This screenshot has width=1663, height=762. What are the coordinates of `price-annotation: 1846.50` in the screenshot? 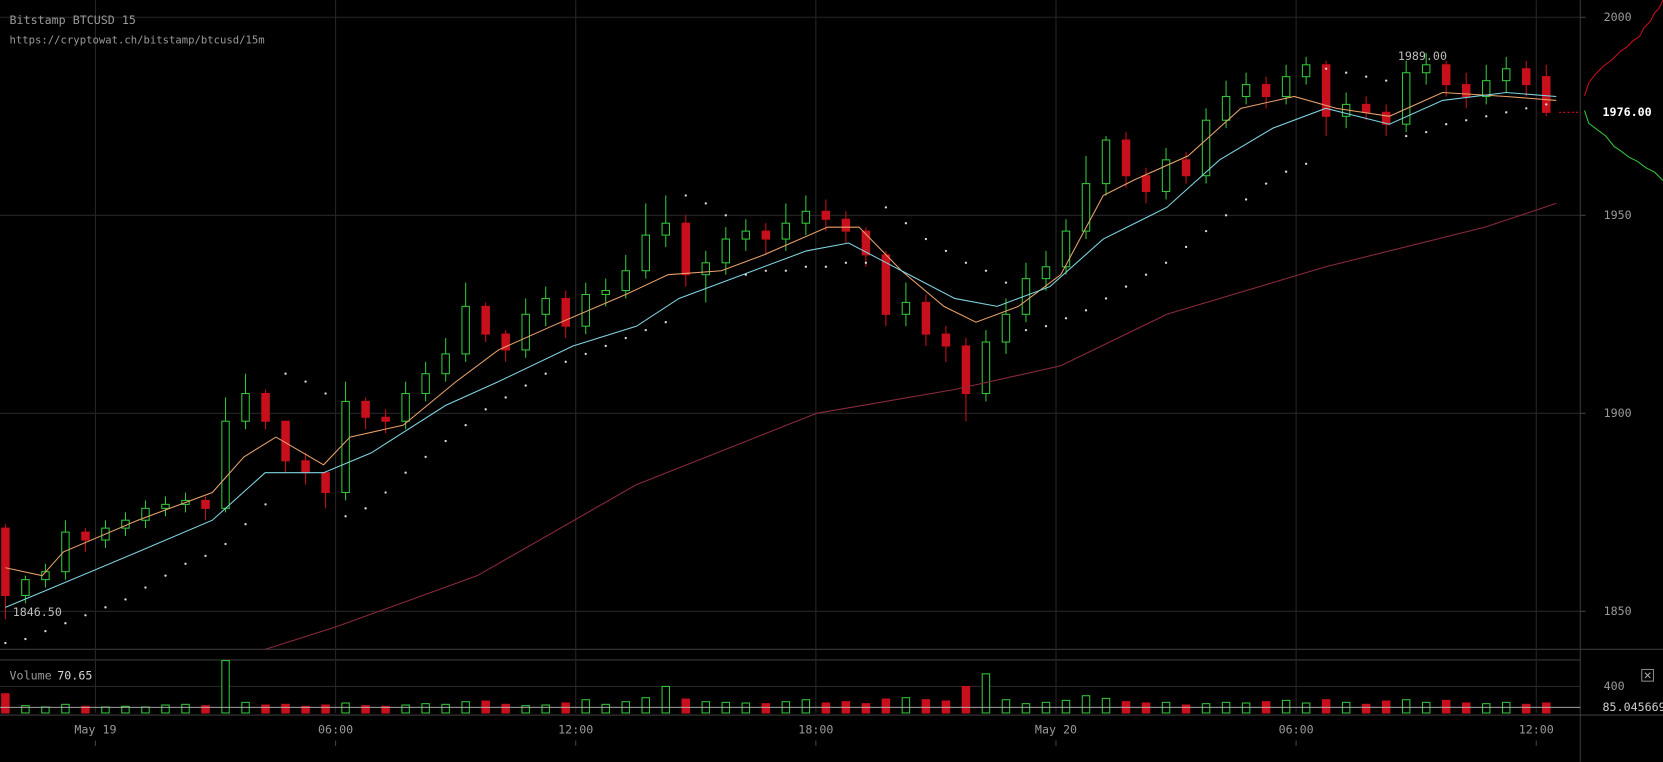 It's located at (37, 612).